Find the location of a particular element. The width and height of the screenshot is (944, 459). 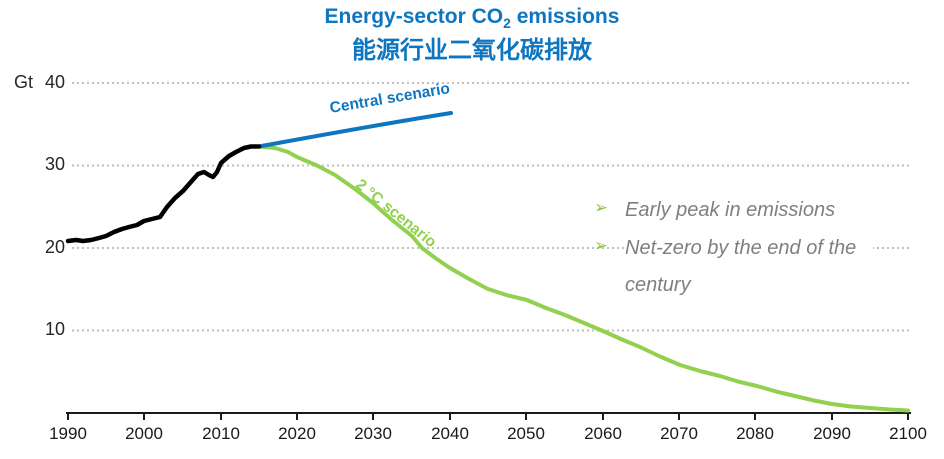

x-tick-2040: 2040 is located at coordinates (450, 433).